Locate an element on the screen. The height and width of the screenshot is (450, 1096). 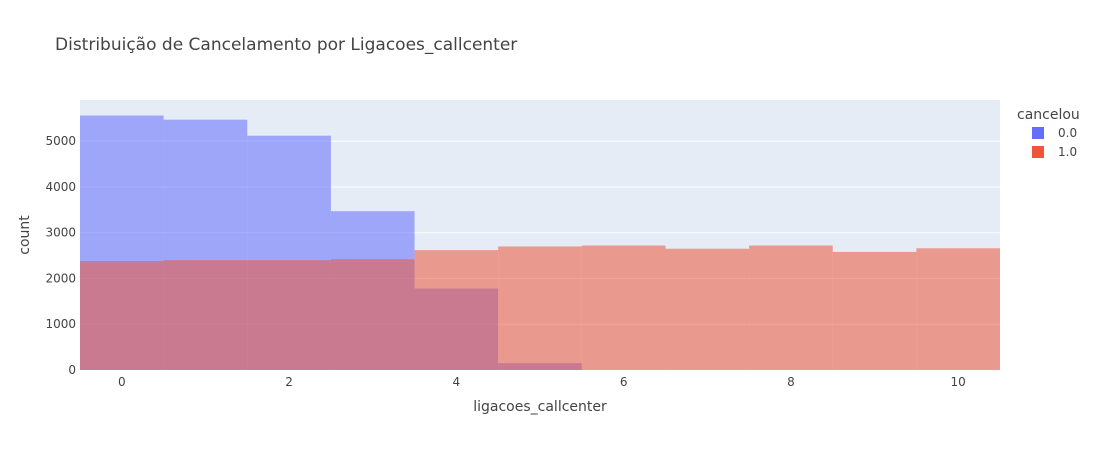
bar-series-1.0-x-3 is located at coordinates (372, 314).